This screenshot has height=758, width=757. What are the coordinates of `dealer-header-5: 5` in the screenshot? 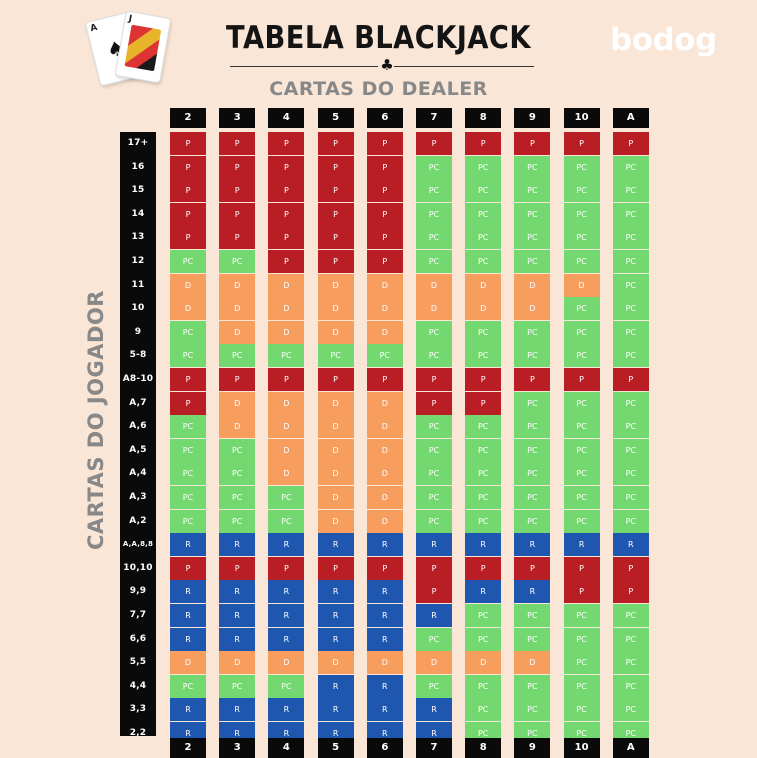 It's located at (335, 118).